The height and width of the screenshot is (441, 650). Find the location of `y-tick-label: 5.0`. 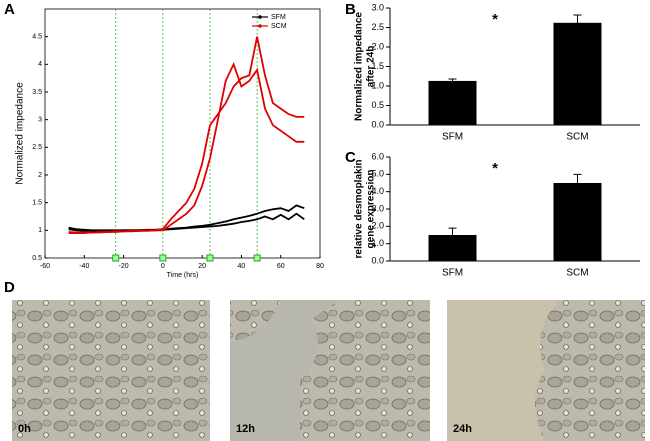

y-tick-label: 5.0 is located at coordinates (377, 174).